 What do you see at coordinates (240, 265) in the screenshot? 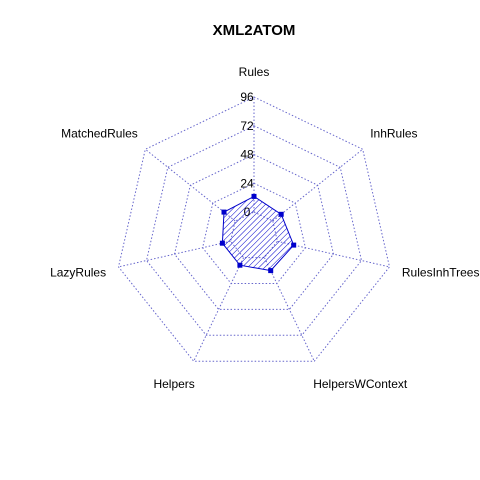
I see `data-point-Helpers` at bounding box center [240, 265].